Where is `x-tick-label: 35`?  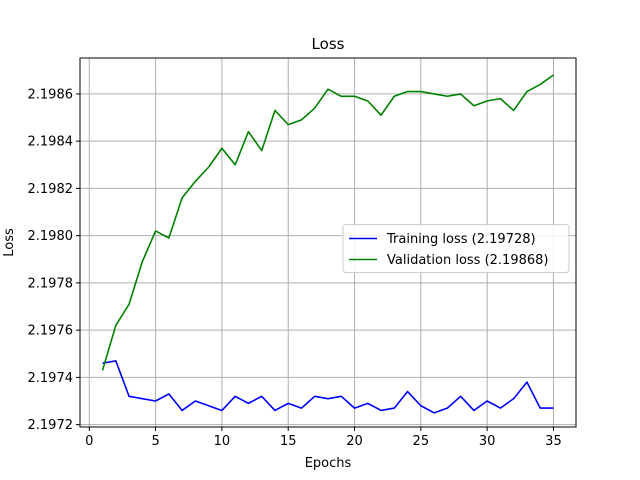 x-tick-label: 35 is located at coordinates (553, 441).